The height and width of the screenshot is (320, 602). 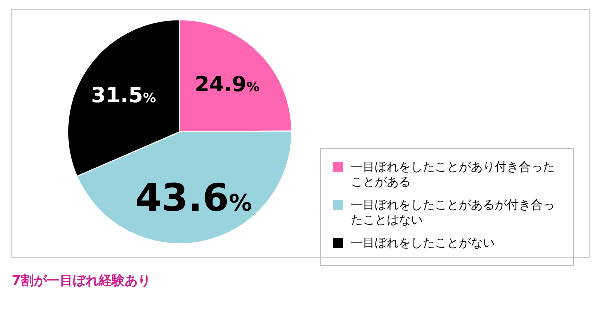 I want to click on legend-label: 一目ぼれをしたことがあり付き合ったことがある, so click(x=453, y=175).